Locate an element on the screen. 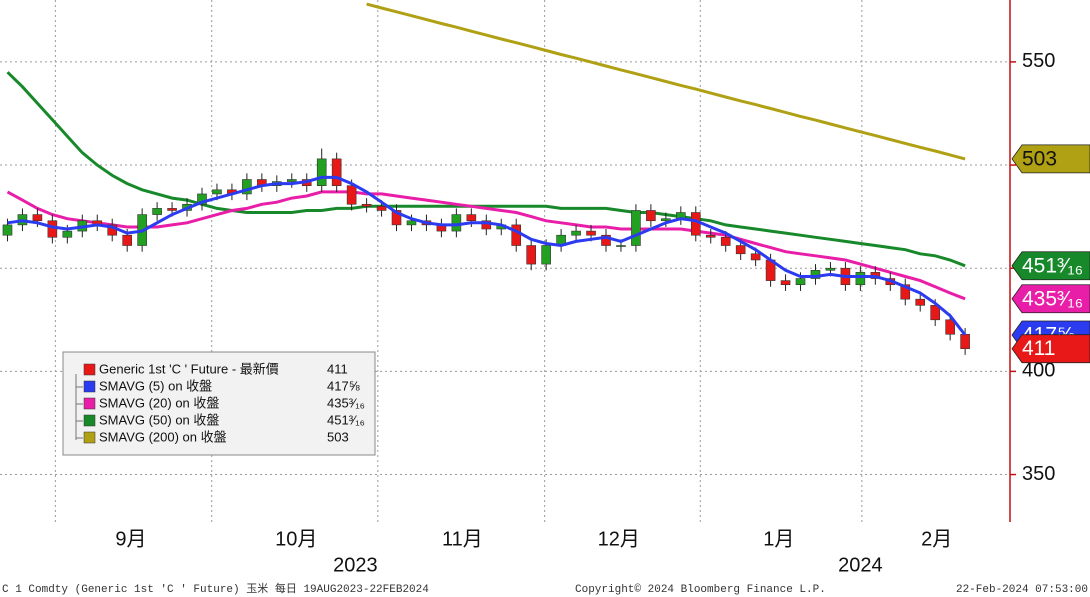 This screenshot has width=1090, height=597. x-tick-label: 9月 is located at coordinates (130, 539).